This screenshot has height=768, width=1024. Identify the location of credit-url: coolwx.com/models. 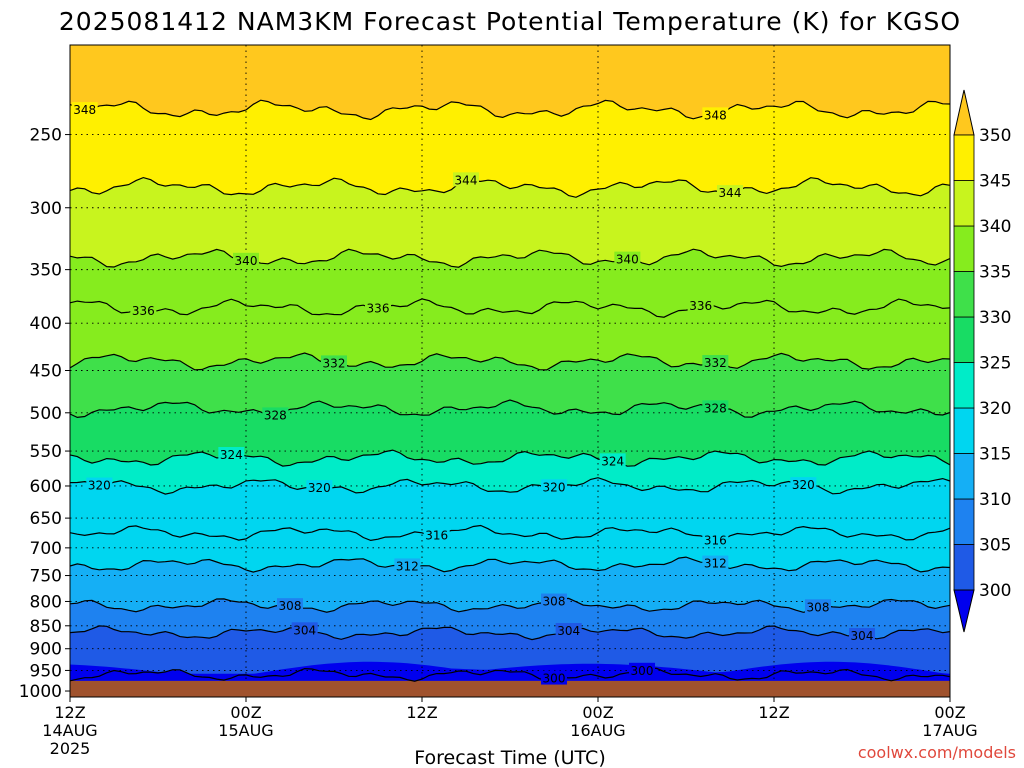
(937, 752).